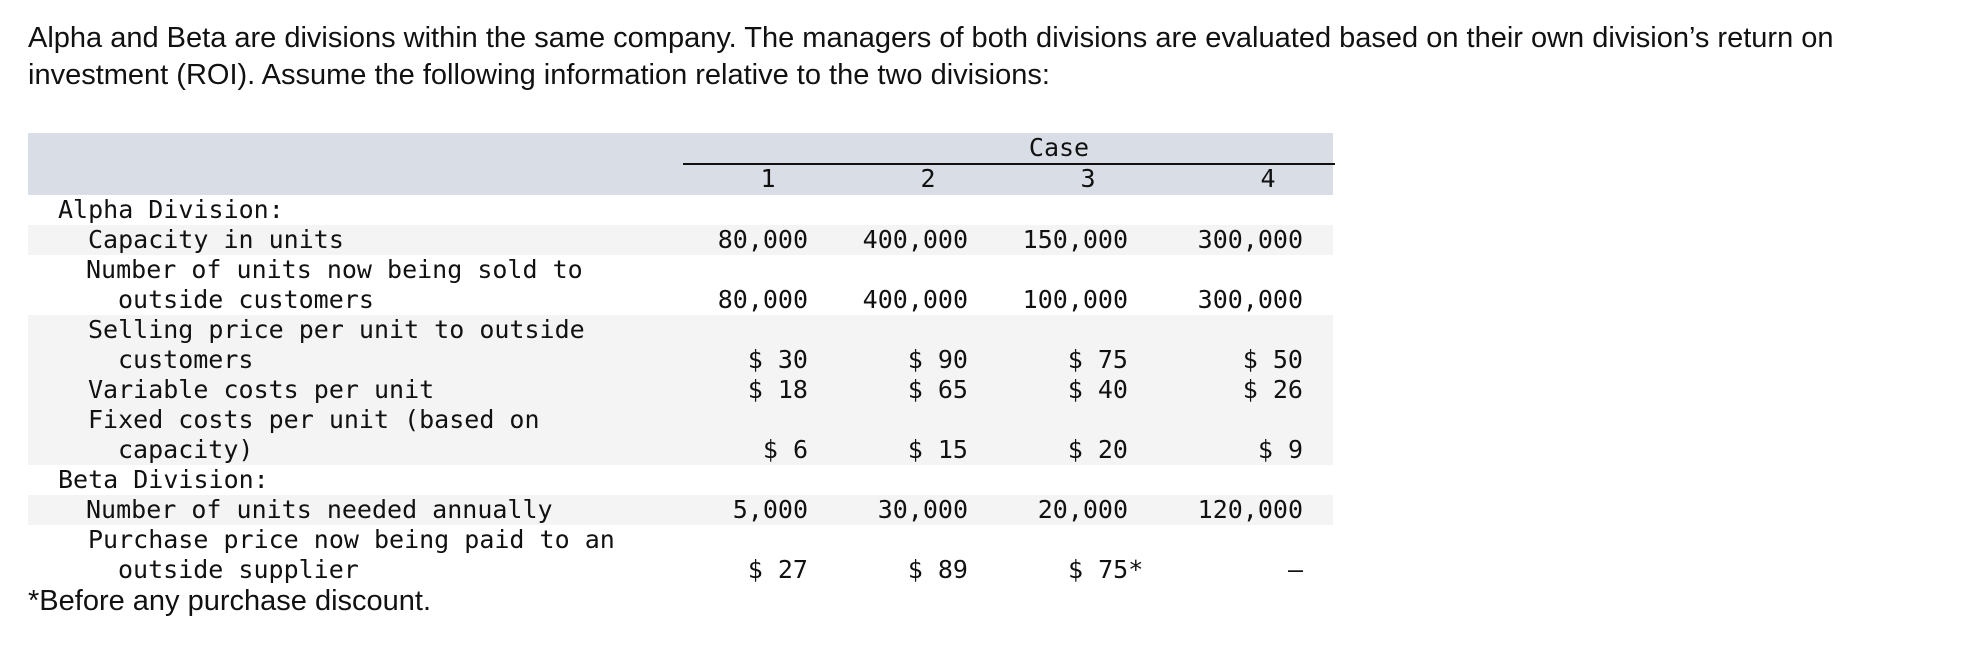 The width and height of the screenshot is (1976, 652). What do you see at coordinates (1097, 449) in the screenshot?
I see `cell-case-3: $ 20` at bounding box center [1097, 449].